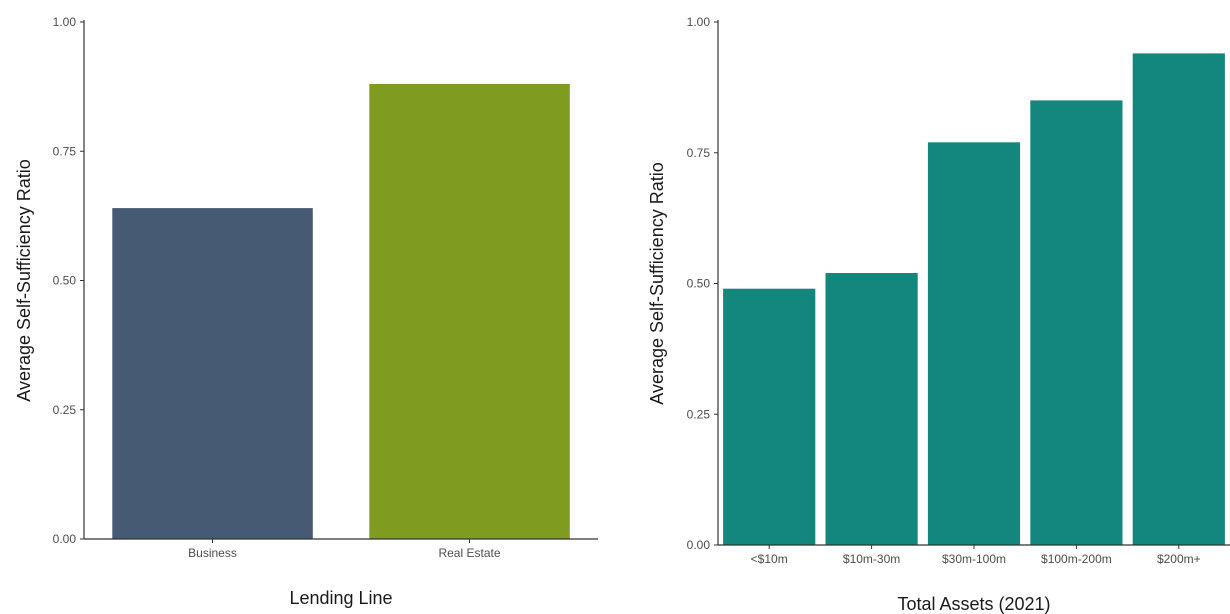 The image size is (1230, 614). Describe the element at coordinates (699, 284) in the screenshot. I see `panel-2-y-tick-label-3: 0.50` at that location.